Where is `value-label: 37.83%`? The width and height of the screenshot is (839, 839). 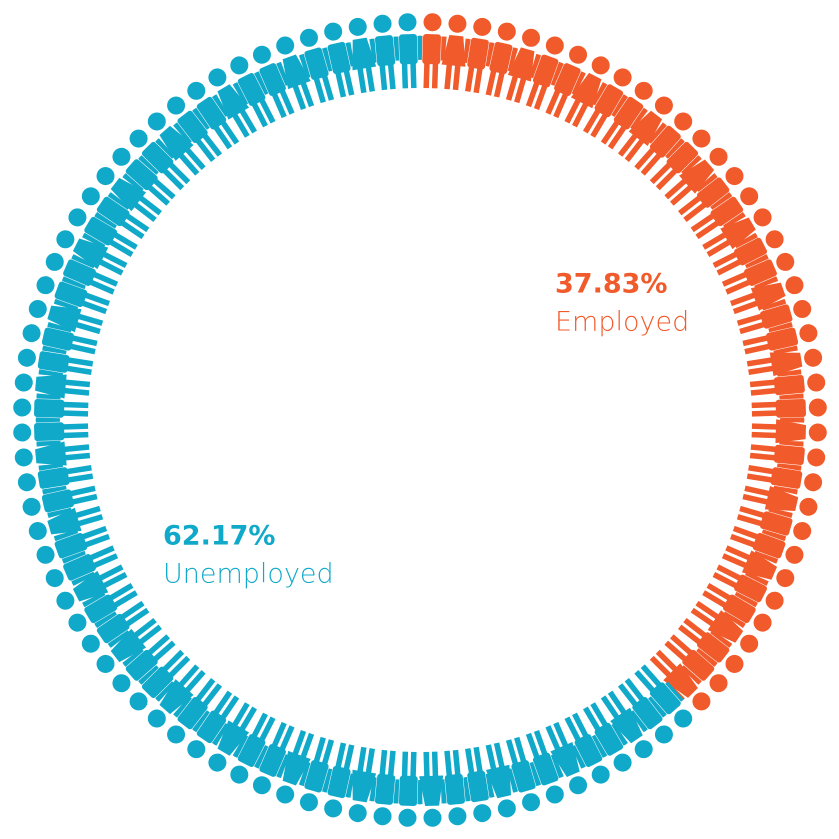
value-label: 37.83% is located at coordinates (611, 284).